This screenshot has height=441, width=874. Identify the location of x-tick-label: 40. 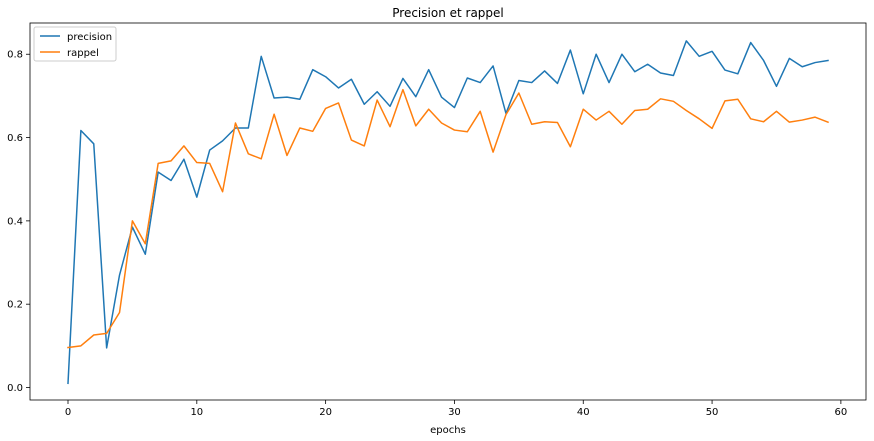
(583, 412).